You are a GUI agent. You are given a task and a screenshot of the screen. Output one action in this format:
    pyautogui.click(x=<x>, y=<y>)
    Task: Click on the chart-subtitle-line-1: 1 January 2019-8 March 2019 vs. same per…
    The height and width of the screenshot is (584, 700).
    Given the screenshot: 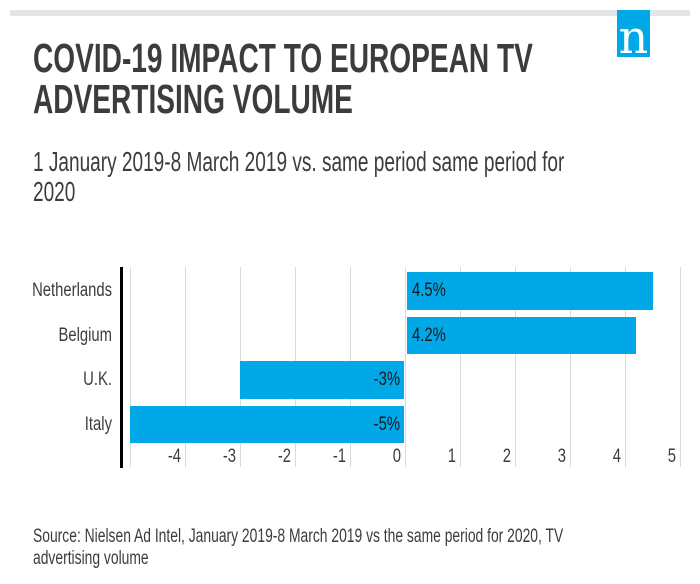 What is the action you would take?
    pyautogui.click(x=299, y=161)
    